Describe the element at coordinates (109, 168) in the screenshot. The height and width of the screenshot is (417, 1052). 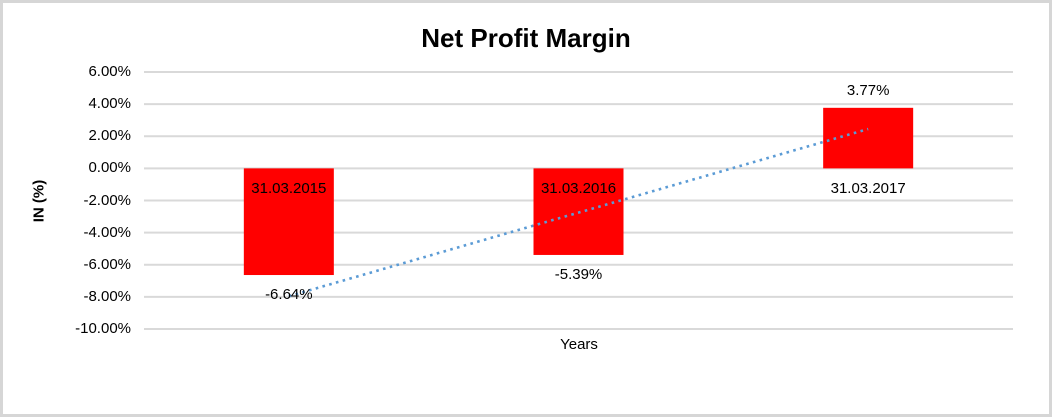
I see `y-tick-label: 0.00%` at that location.